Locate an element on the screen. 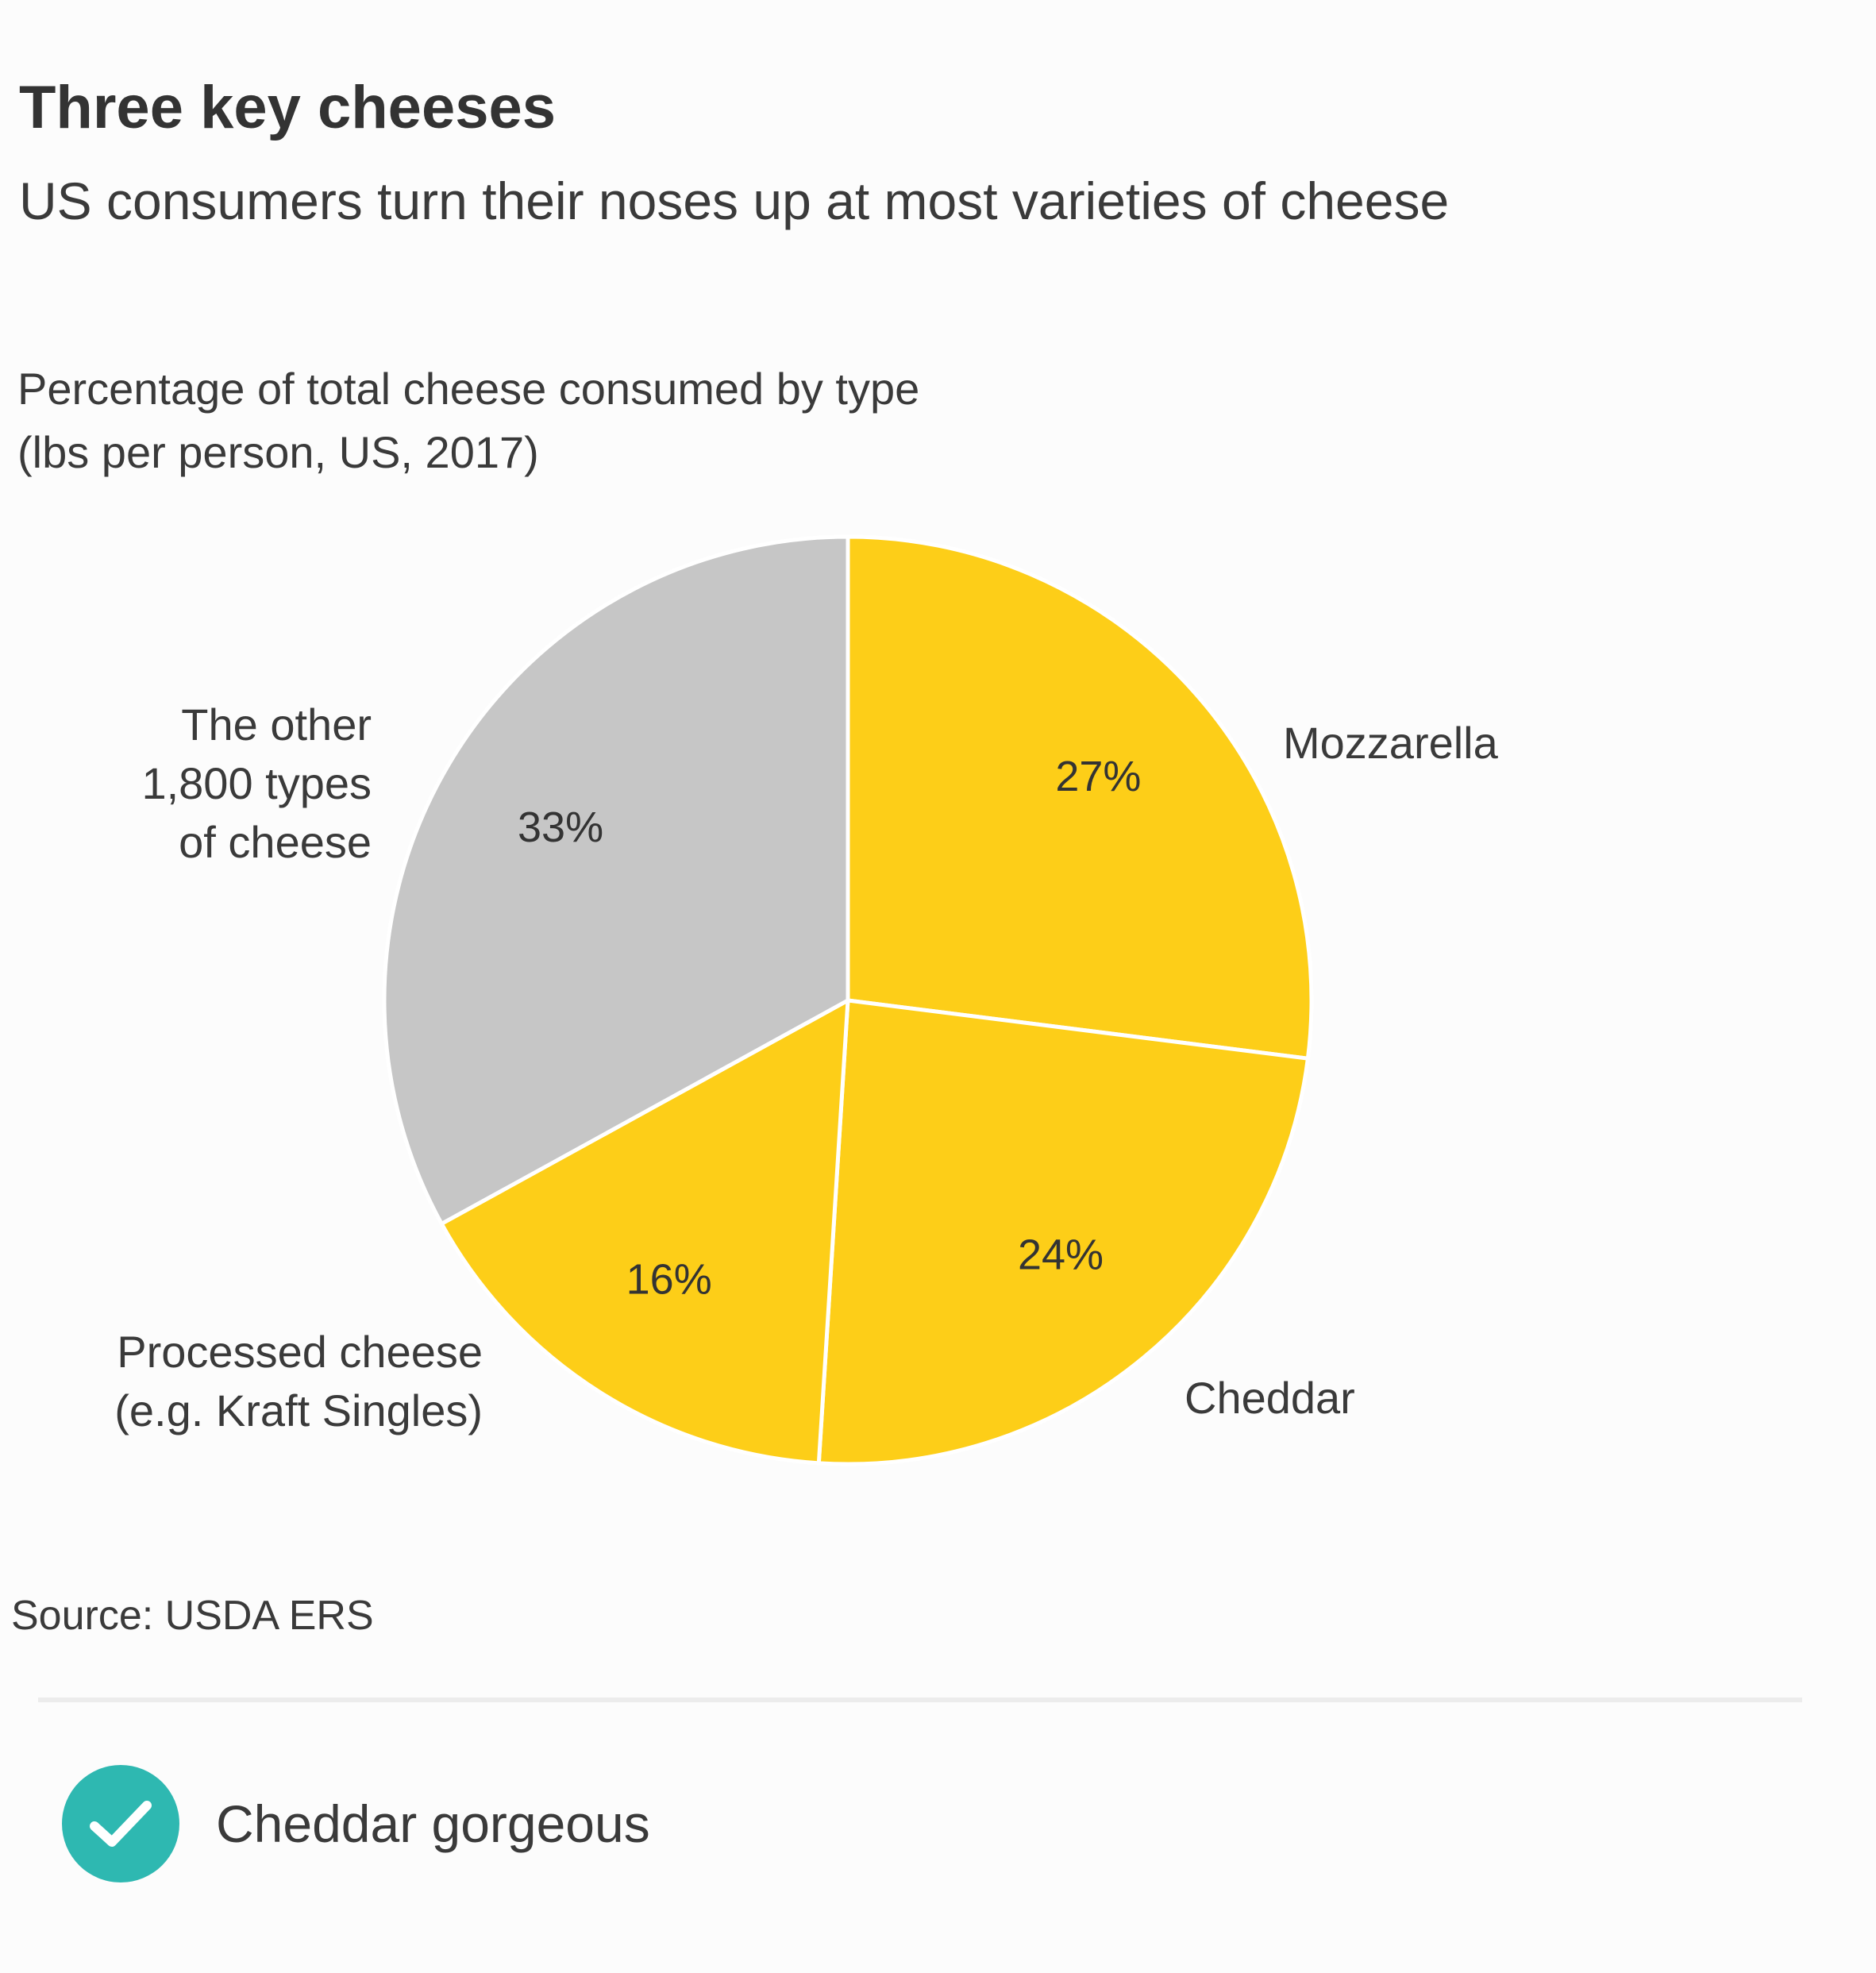 The height and width of the screenshot is (1973, 1876). pie-slice-other-types is located at coordinates (616, 880).